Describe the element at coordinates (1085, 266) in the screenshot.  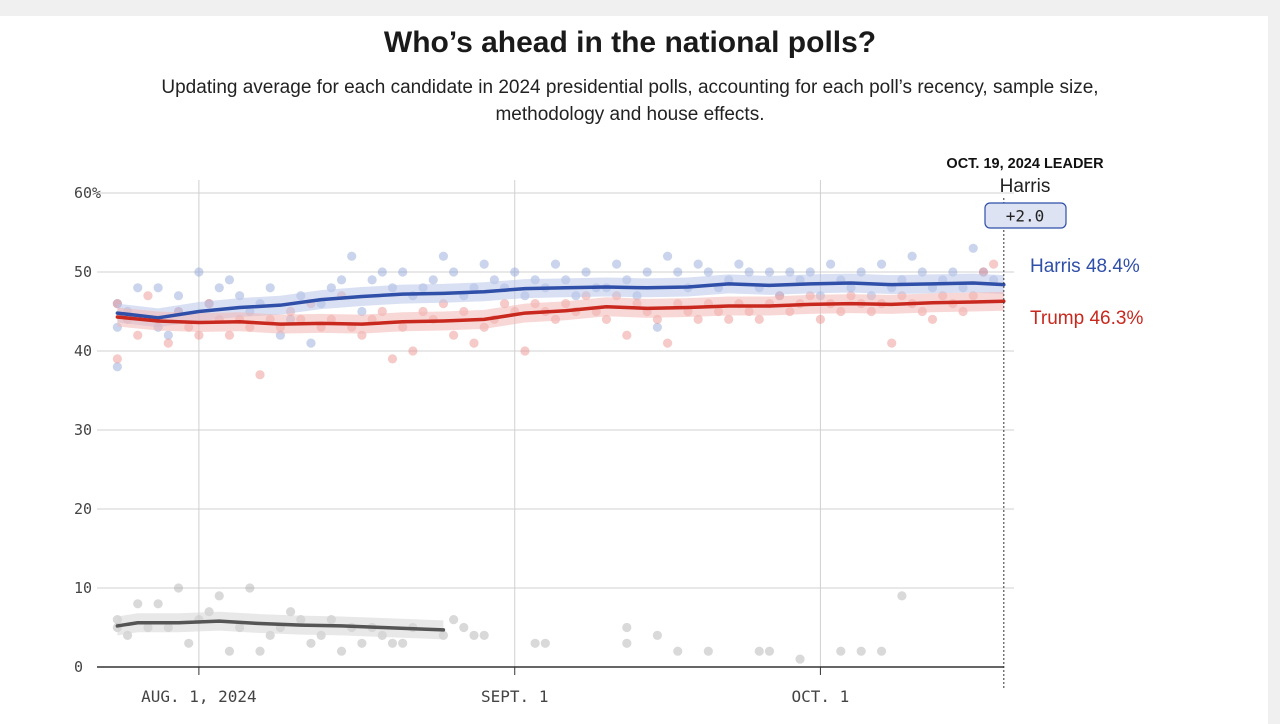
I see `series-label-harris: Harris 48.4%` at that location.